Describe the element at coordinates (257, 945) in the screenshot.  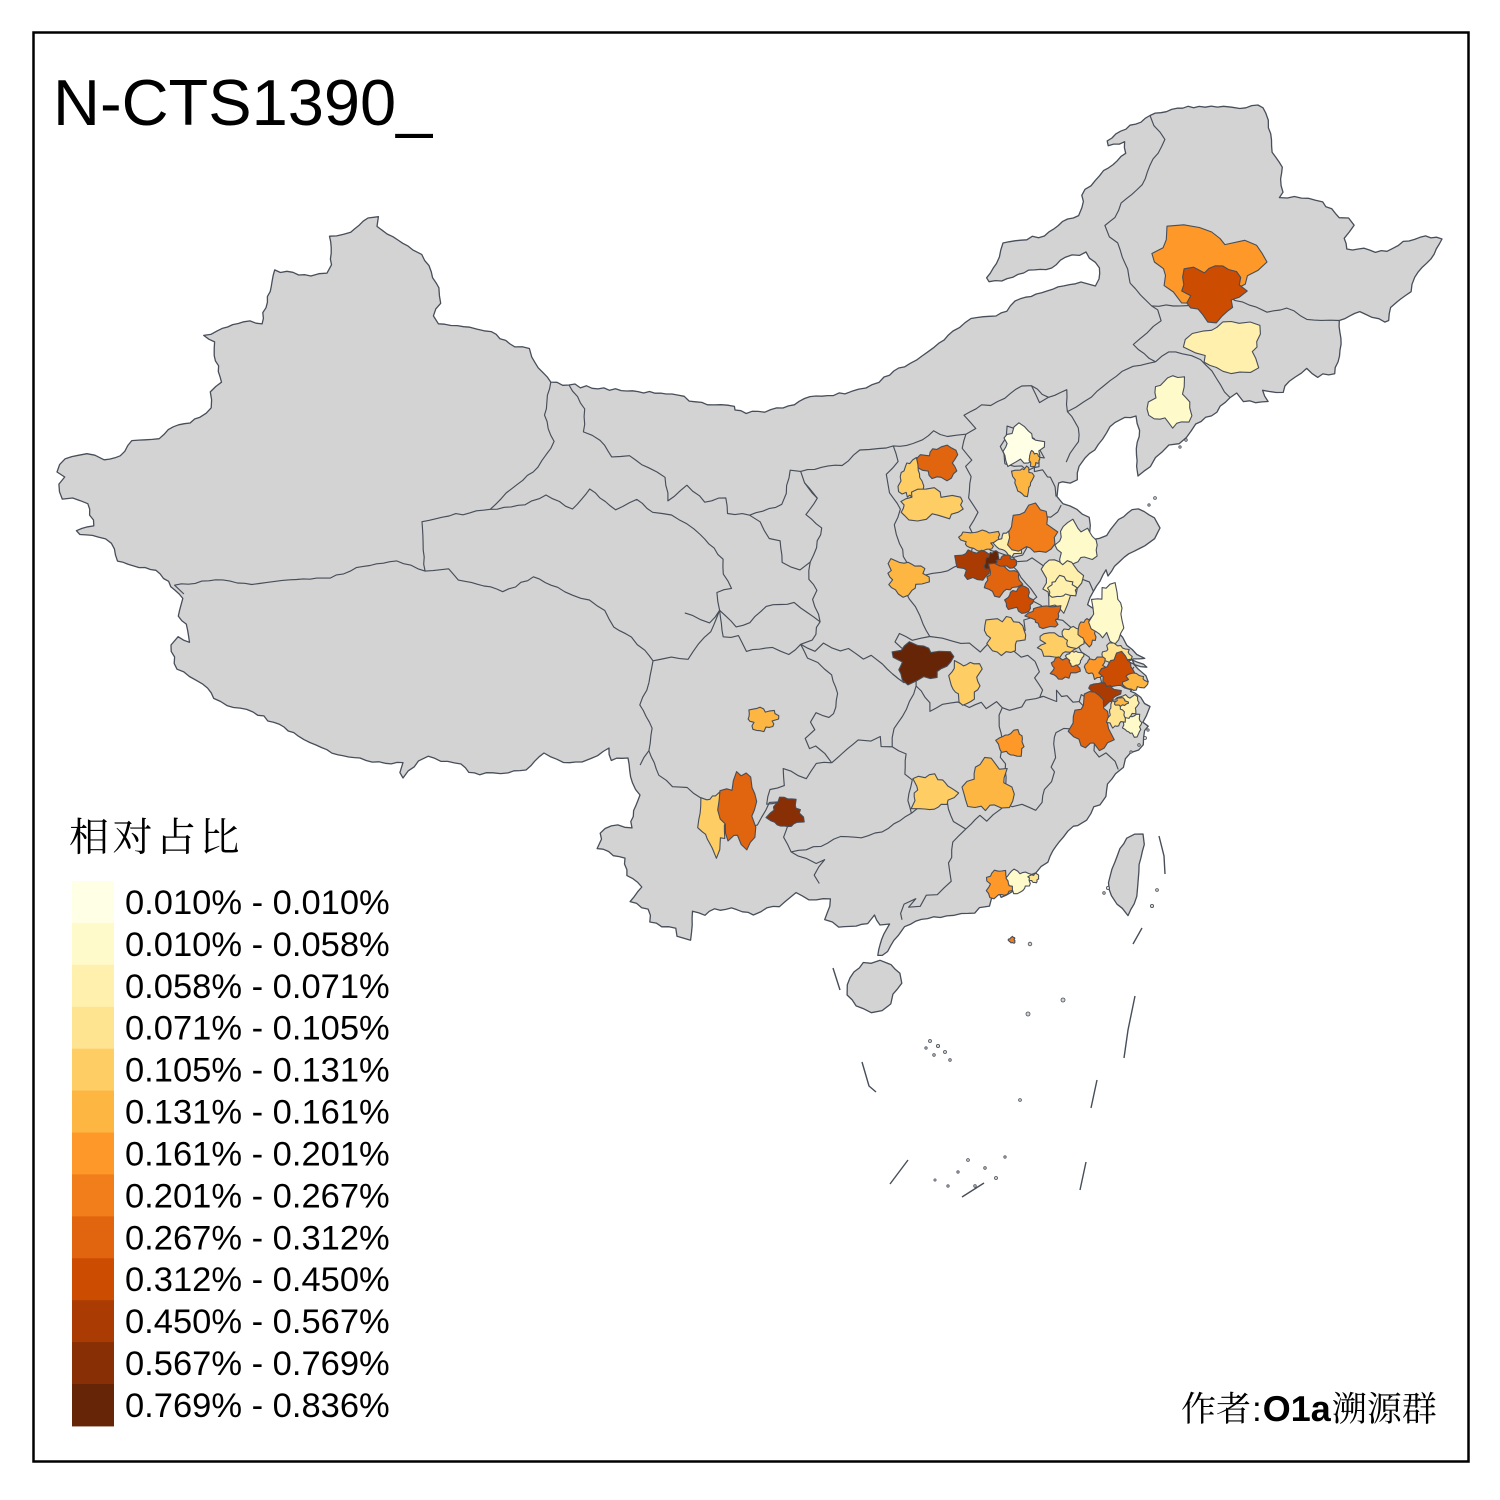
I see `svg-text: 0.010% - 0.058%` at that location.